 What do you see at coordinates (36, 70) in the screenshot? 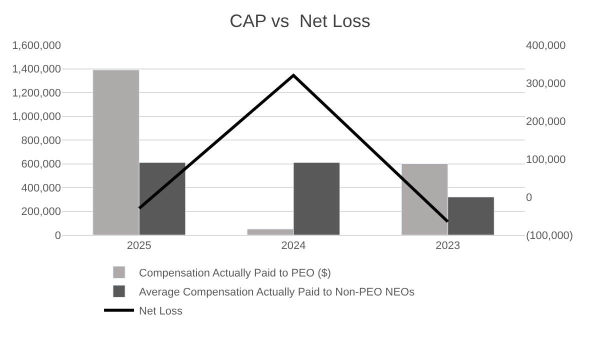
I see `y-tick-label: 1,400,000` at bounding box center [36, 70].